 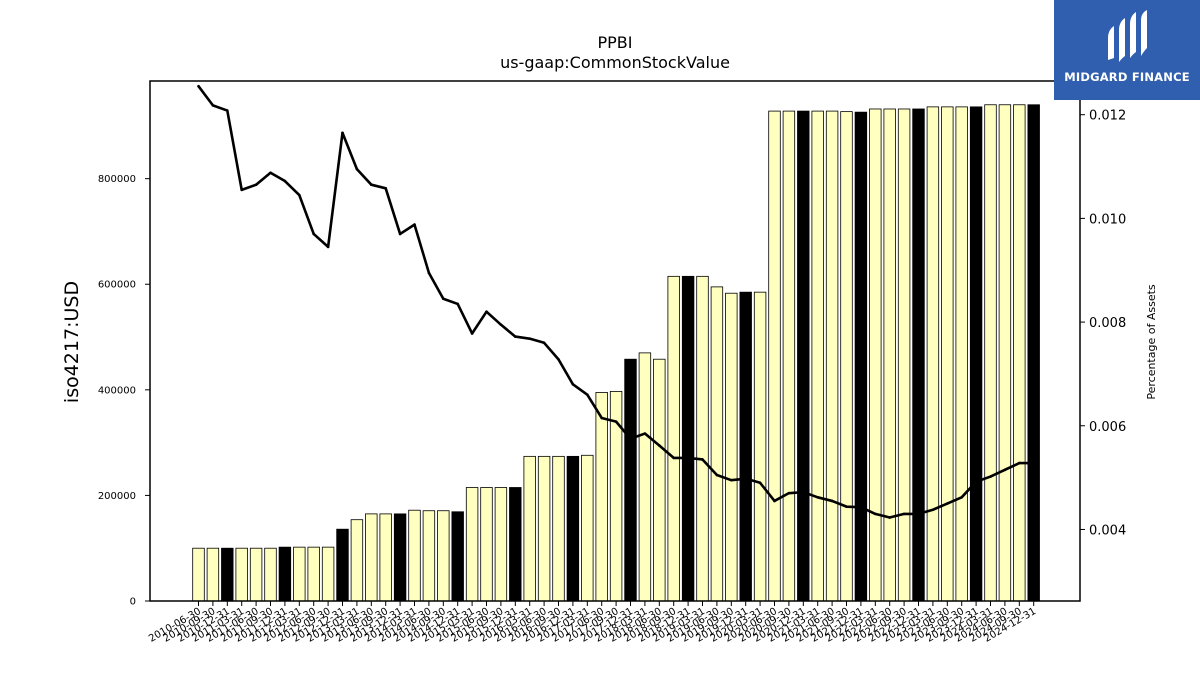 I want to click on y2-tick-label: 0.010, so click(x=1107, y=219).